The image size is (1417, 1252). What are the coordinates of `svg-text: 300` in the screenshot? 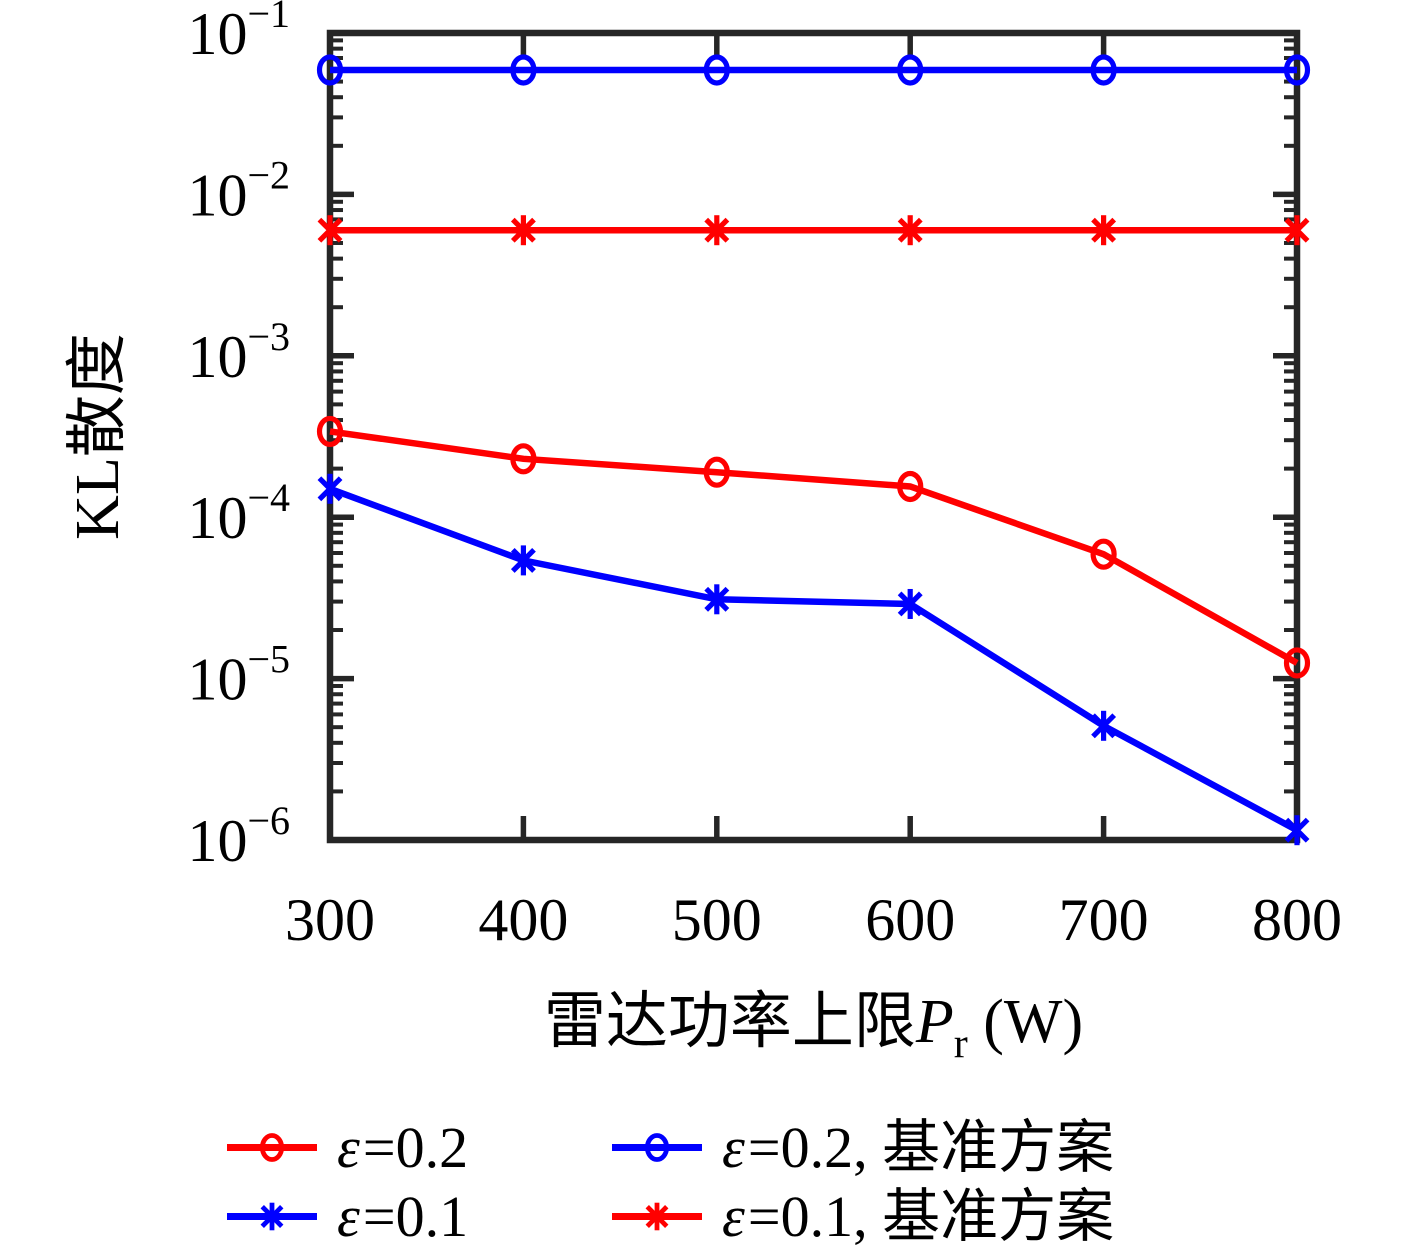 It's located at (330, 920).